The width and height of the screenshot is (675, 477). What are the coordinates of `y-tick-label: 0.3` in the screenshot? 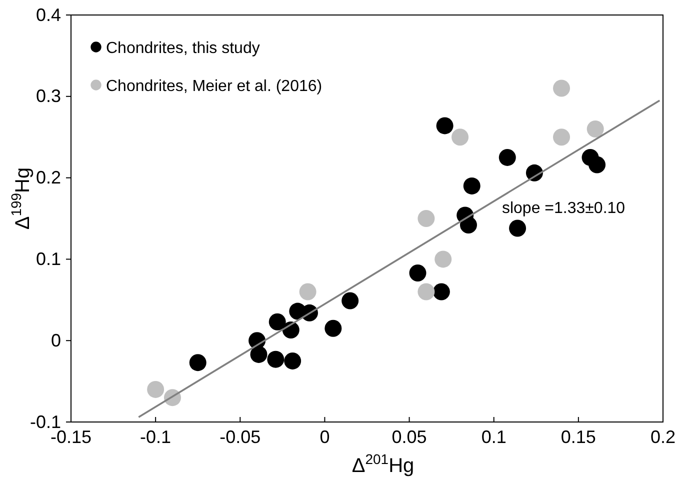 It's located at (48, 96).